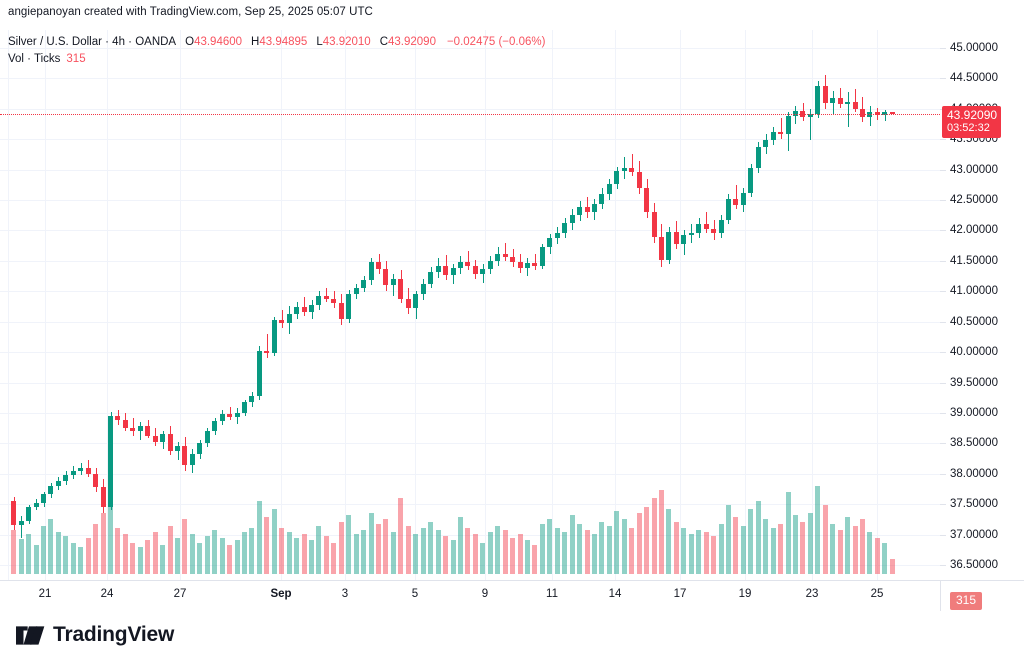  What do you see at coordinates (974, 260) in the screenshot?
I see `price-tick-label: 41.50000` at bounding box center [974, 260].